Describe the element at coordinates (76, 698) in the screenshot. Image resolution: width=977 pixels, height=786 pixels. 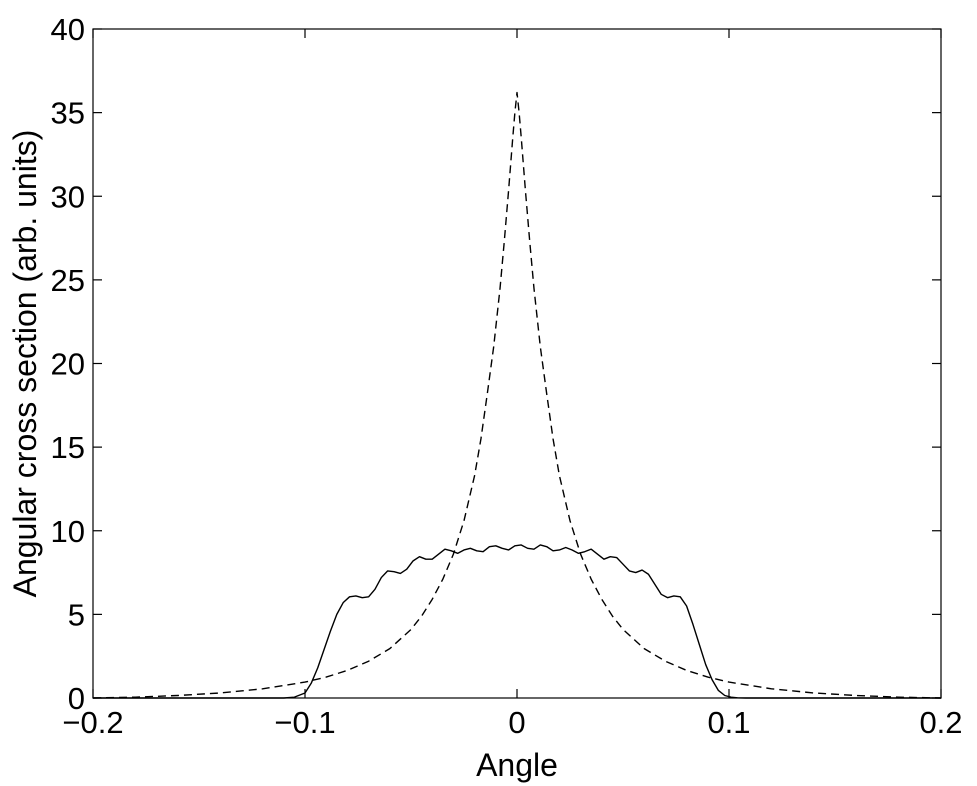
I see `y-tick-label: 0` at that location.